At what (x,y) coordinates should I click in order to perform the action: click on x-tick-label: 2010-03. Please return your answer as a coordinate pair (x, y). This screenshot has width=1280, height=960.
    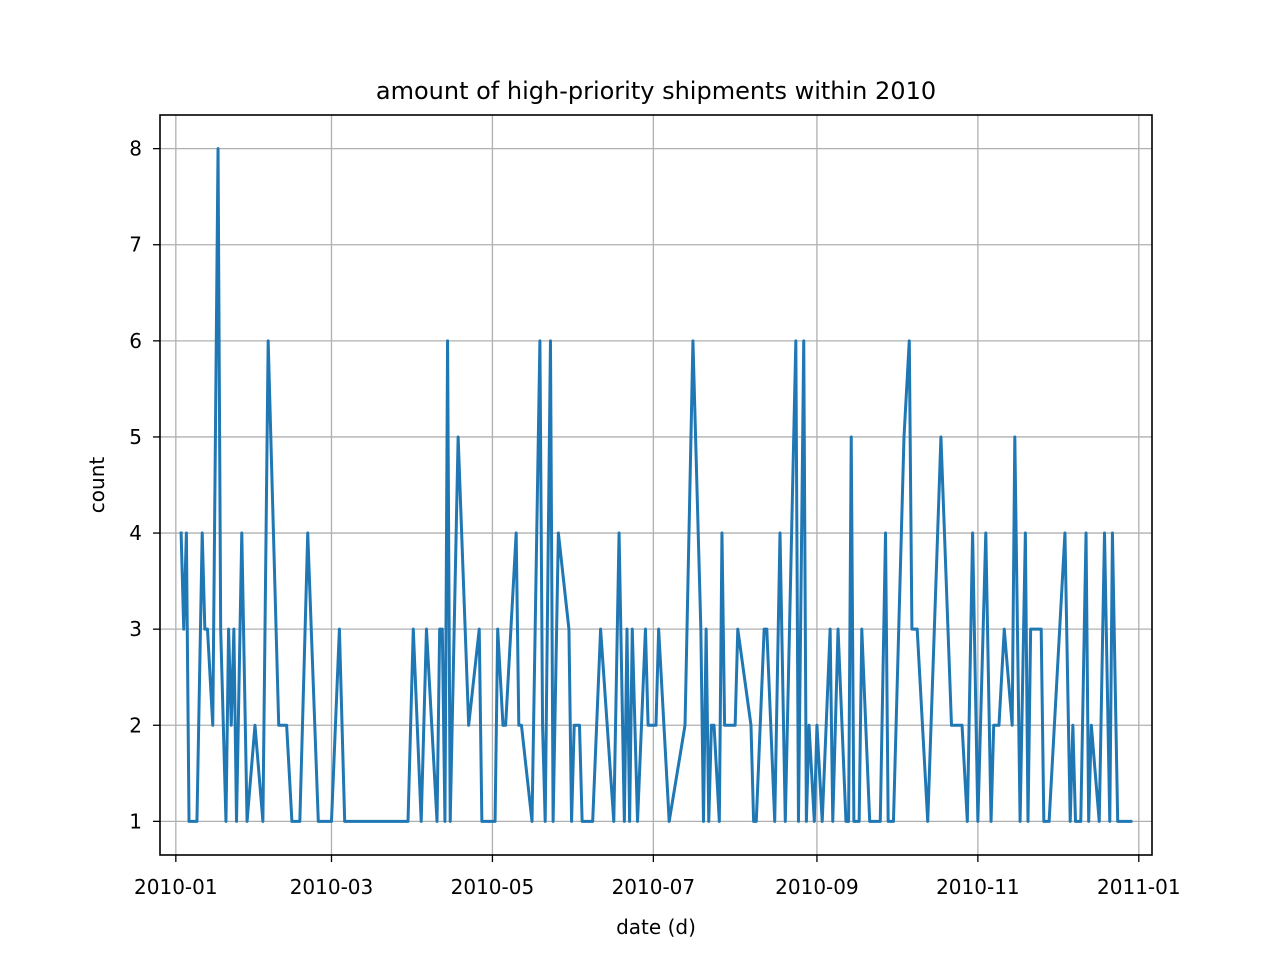
    Looking at the image, I should click on (332, 887).